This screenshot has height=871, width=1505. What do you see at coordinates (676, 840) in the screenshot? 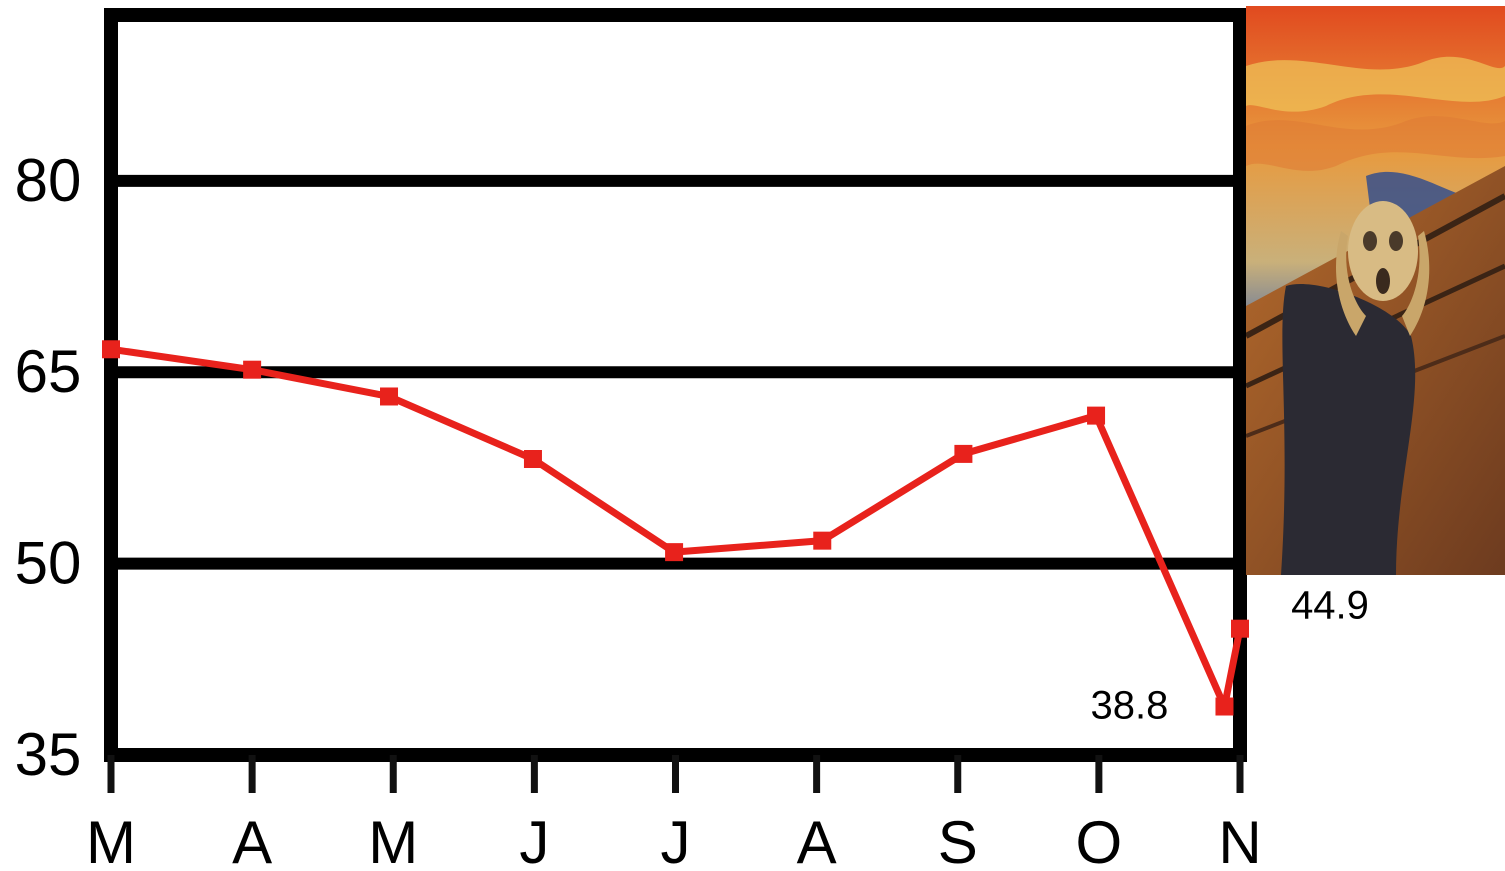
I see `x-tick-label-4: J` at bounding box center [676, 840].